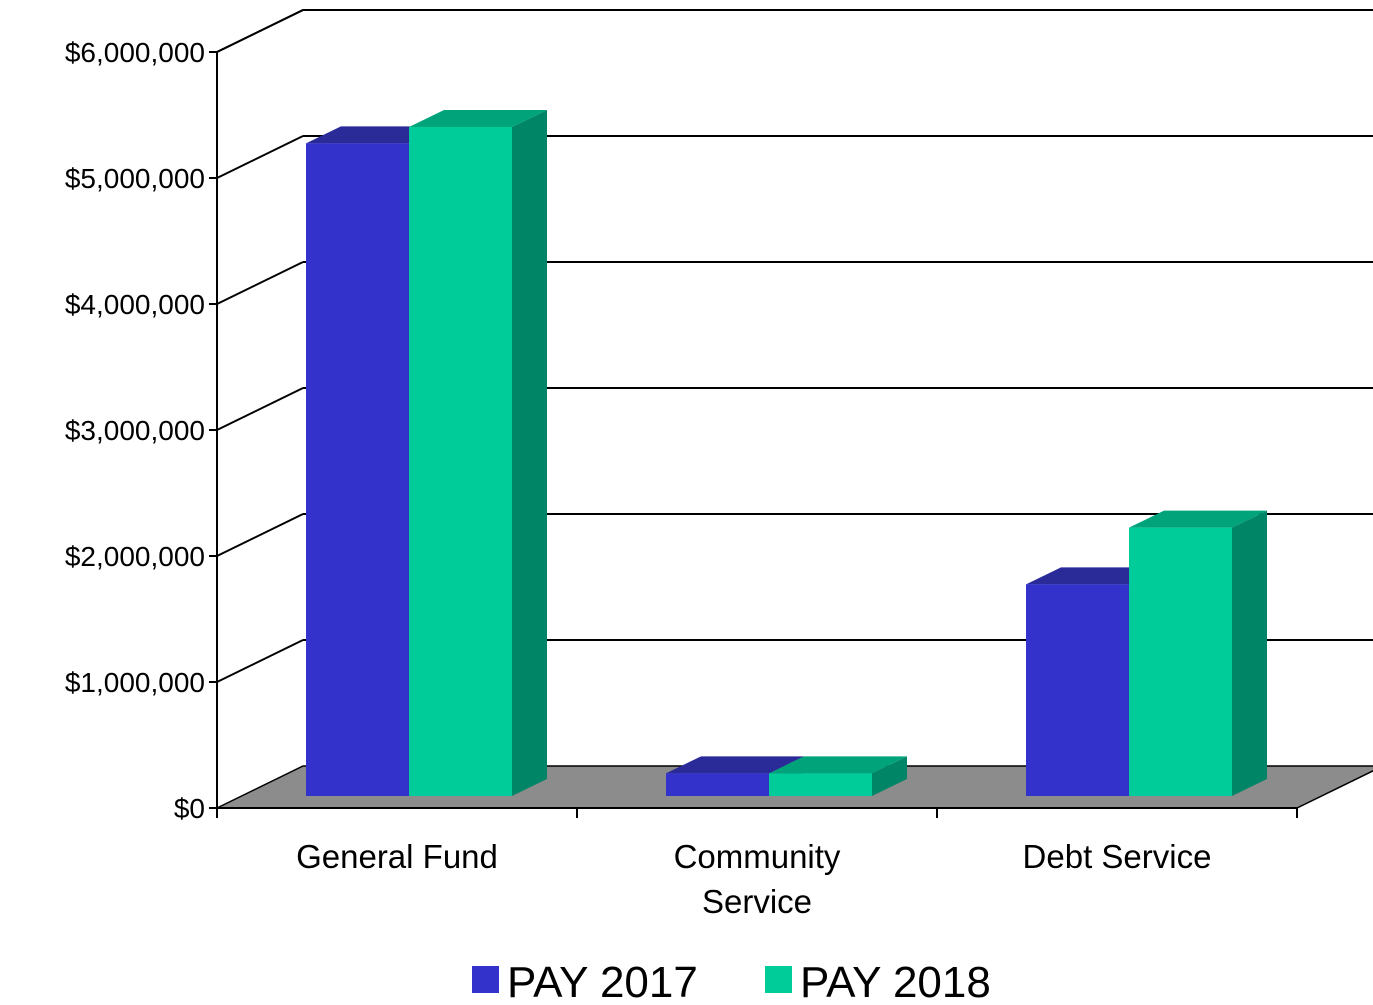  Describe the element at coordinates (135, 682) in the screenshot. I see `y-tick-label: $1,000,000` at that location.